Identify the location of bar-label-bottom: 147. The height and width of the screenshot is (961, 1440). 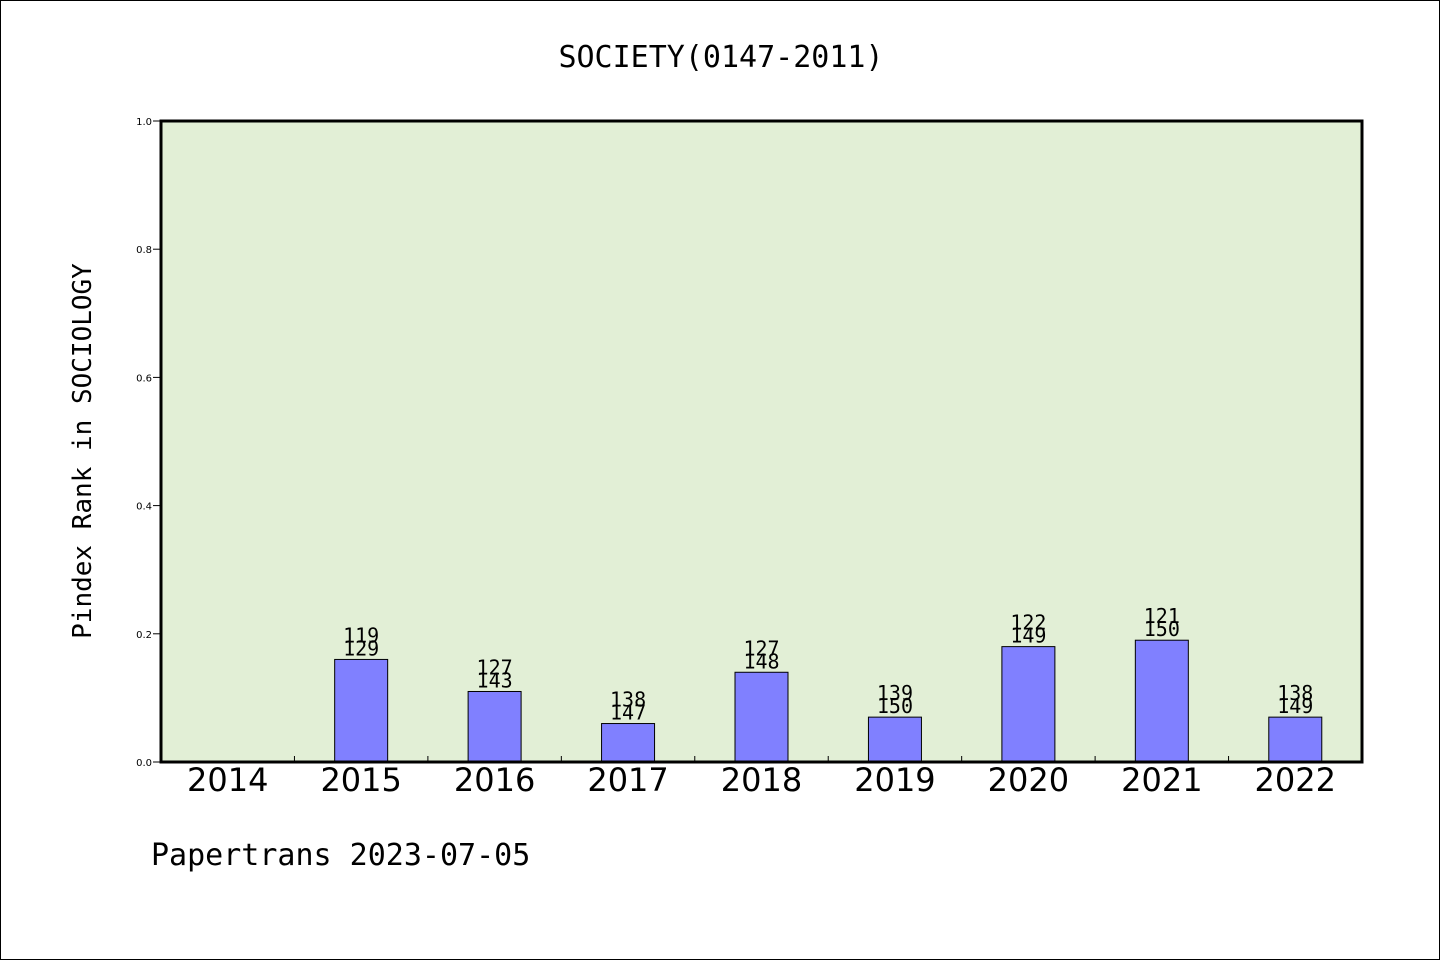
(628, 713).